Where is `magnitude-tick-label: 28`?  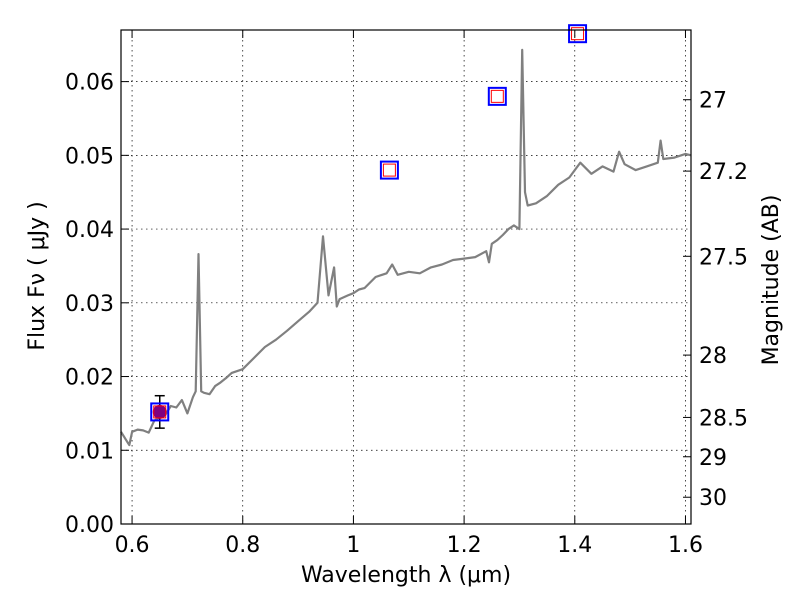
magnitude-tick-label: 28 is located at coordinates (713, 356).